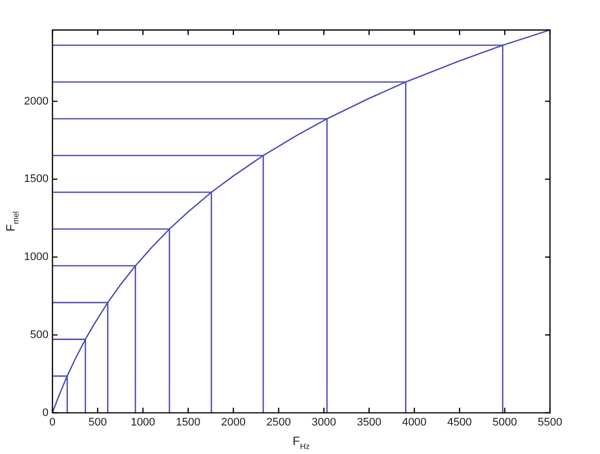 The width and height of the screenshot is (600, 454). What do you see at coordinates (36, 257) in the screenshot?
I see `y-tick-label: 1000` at bounding box center [36, 257].